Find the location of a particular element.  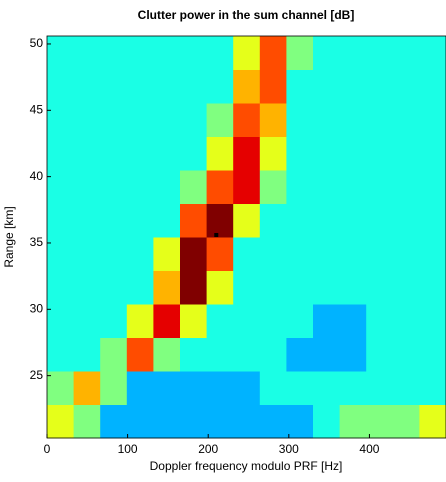

y-tick-label: 35 is located at coordinates (37, 242).